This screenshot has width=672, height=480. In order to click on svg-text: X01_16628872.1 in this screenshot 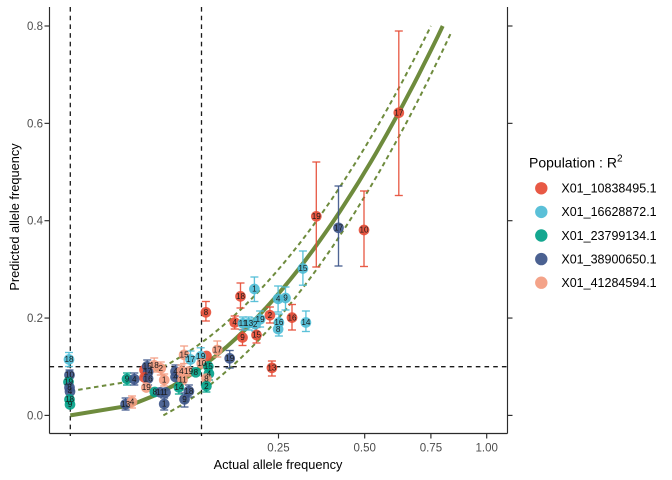, I will do `click(608, 212)`.